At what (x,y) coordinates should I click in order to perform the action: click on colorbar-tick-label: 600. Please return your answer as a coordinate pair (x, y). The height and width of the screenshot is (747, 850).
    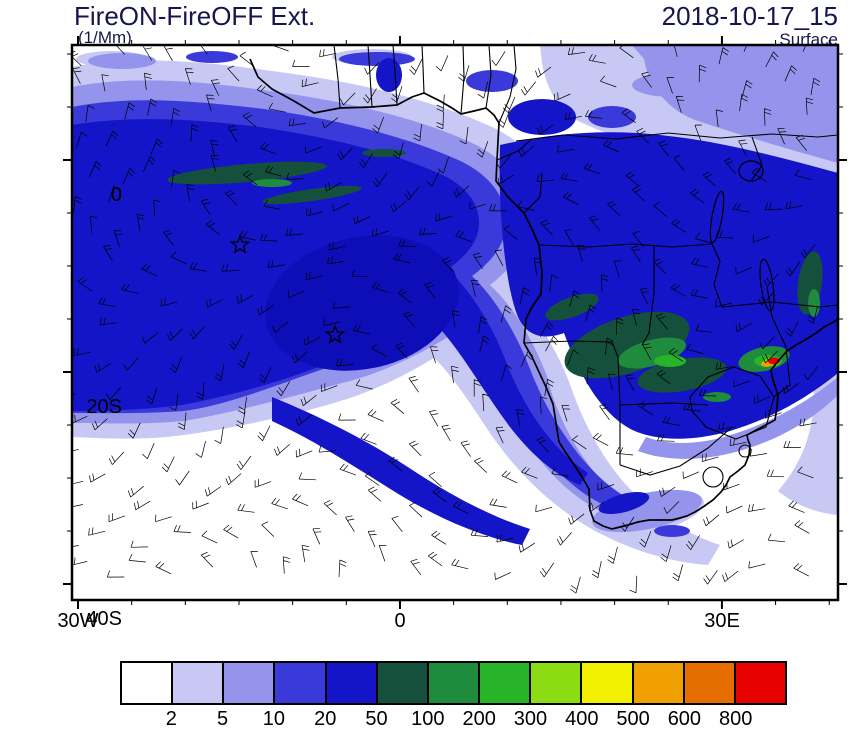
    Looking at the image, I should click on (684, 719).